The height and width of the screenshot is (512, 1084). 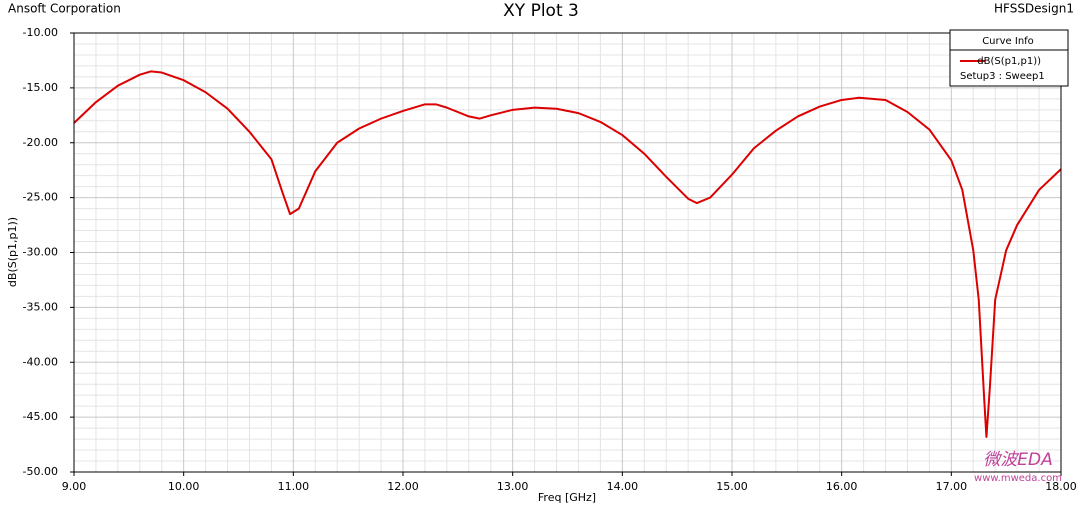 I want to click on design-name: HFSSDesign1, so click(x=1034, y=9).